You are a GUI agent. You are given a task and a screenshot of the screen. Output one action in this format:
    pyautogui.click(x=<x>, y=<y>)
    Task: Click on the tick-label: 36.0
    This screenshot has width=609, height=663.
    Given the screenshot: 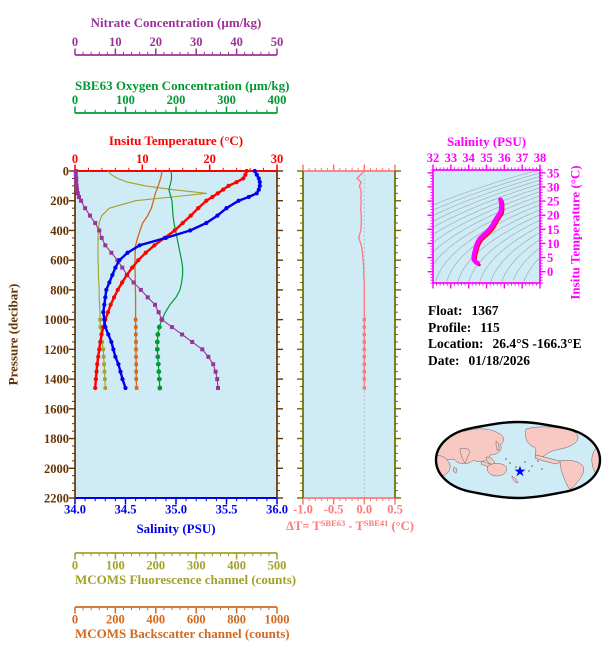 What is the action you would take?
    pyautogui.click(x=277, y=510)
    